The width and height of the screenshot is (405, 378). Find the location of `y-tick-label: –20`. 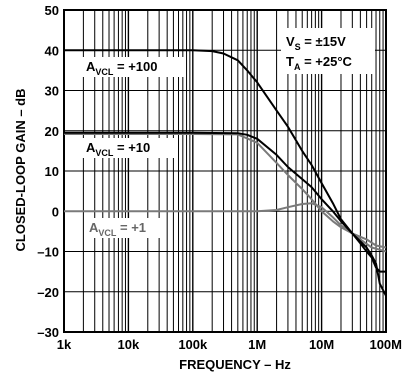

y-tick-label: –20 is located at coordinates (48, 292).